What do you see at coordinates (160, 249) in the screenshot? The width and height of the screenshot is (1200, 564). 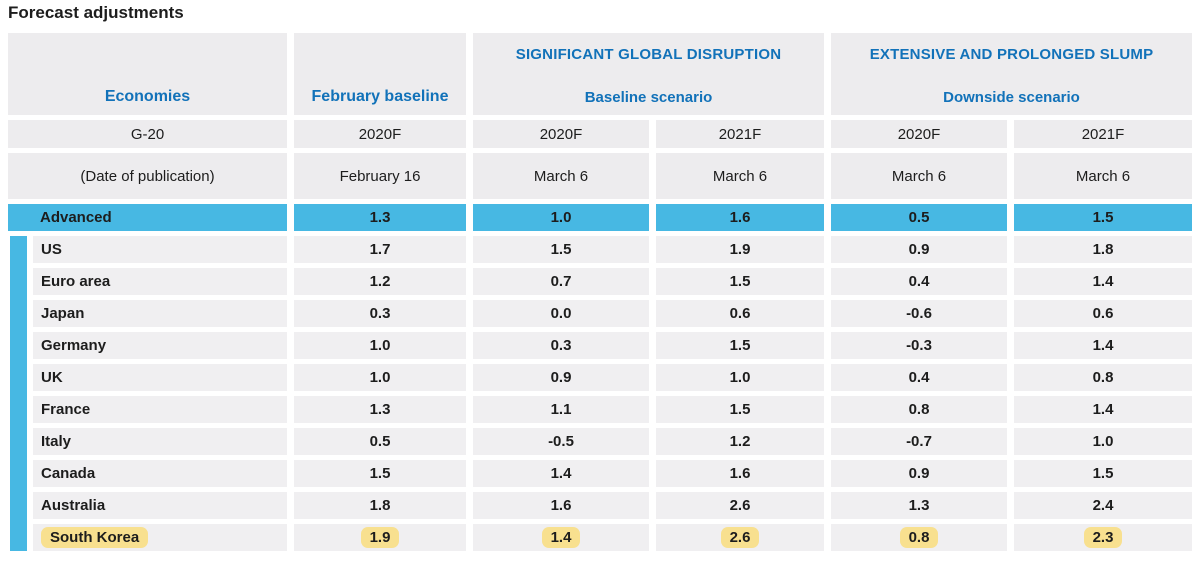 I see `row-label-us: US` at bounding box center [160, 249].